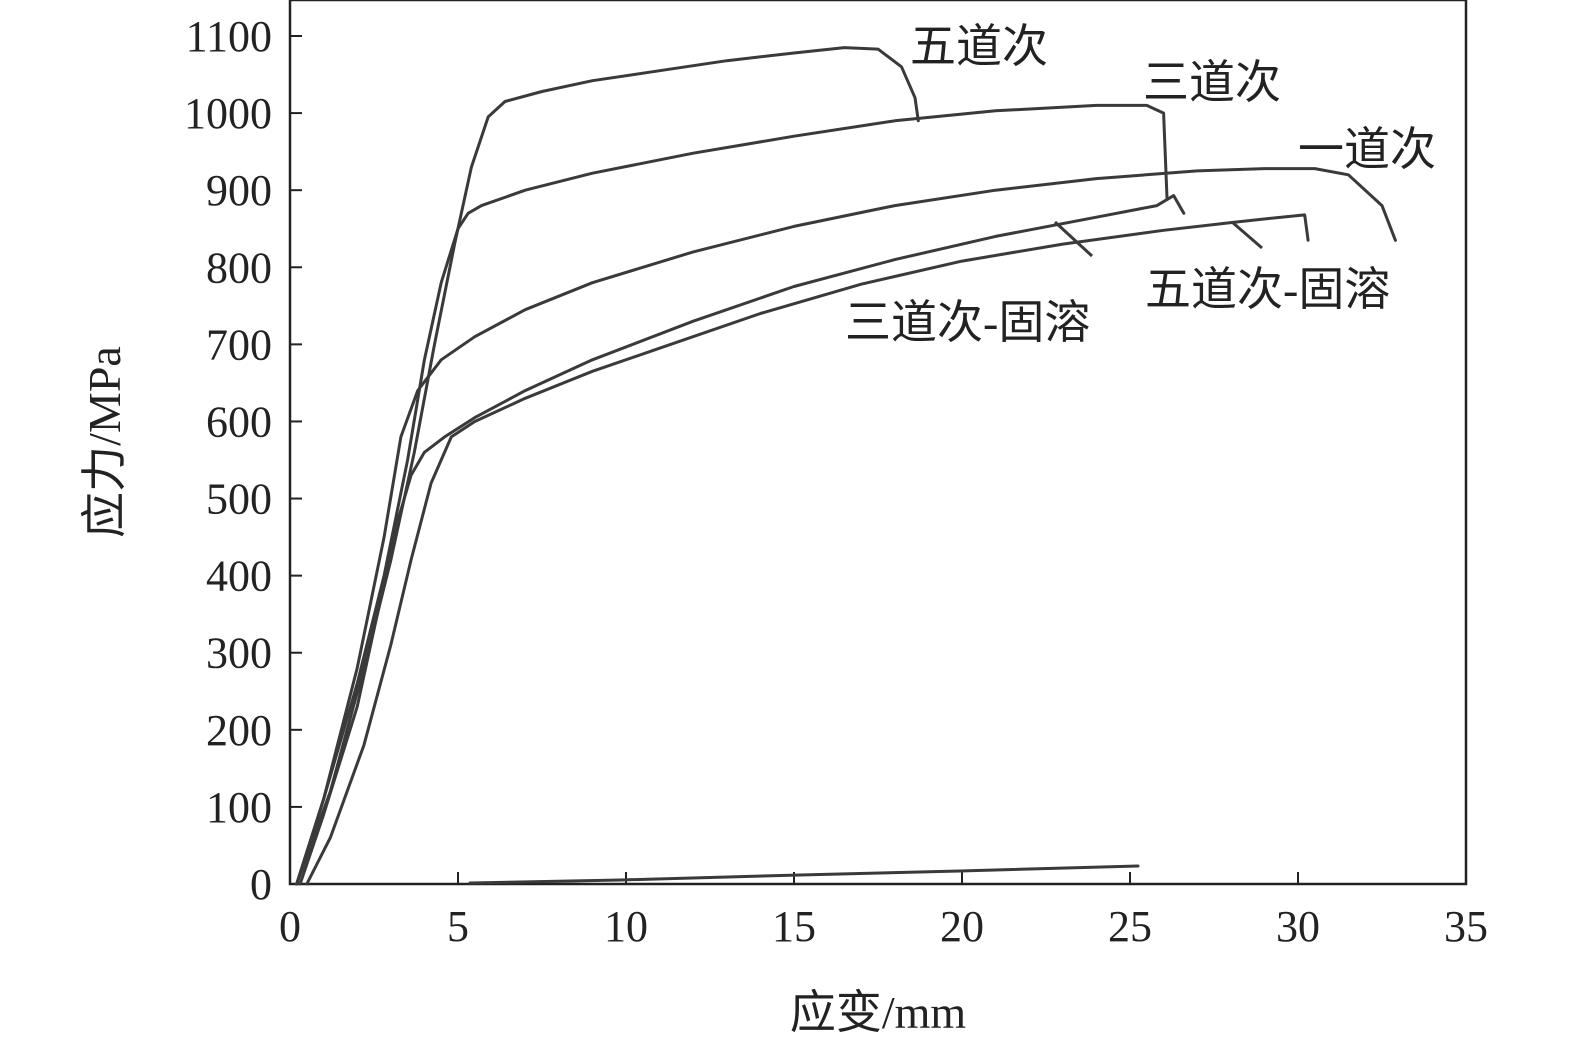 Image resolution: width=1575 pixels, height=1049 pixels. Describe the element at coordinates (1130, 926) in the screenshot. I see `x-tick-label: 25` at that location.